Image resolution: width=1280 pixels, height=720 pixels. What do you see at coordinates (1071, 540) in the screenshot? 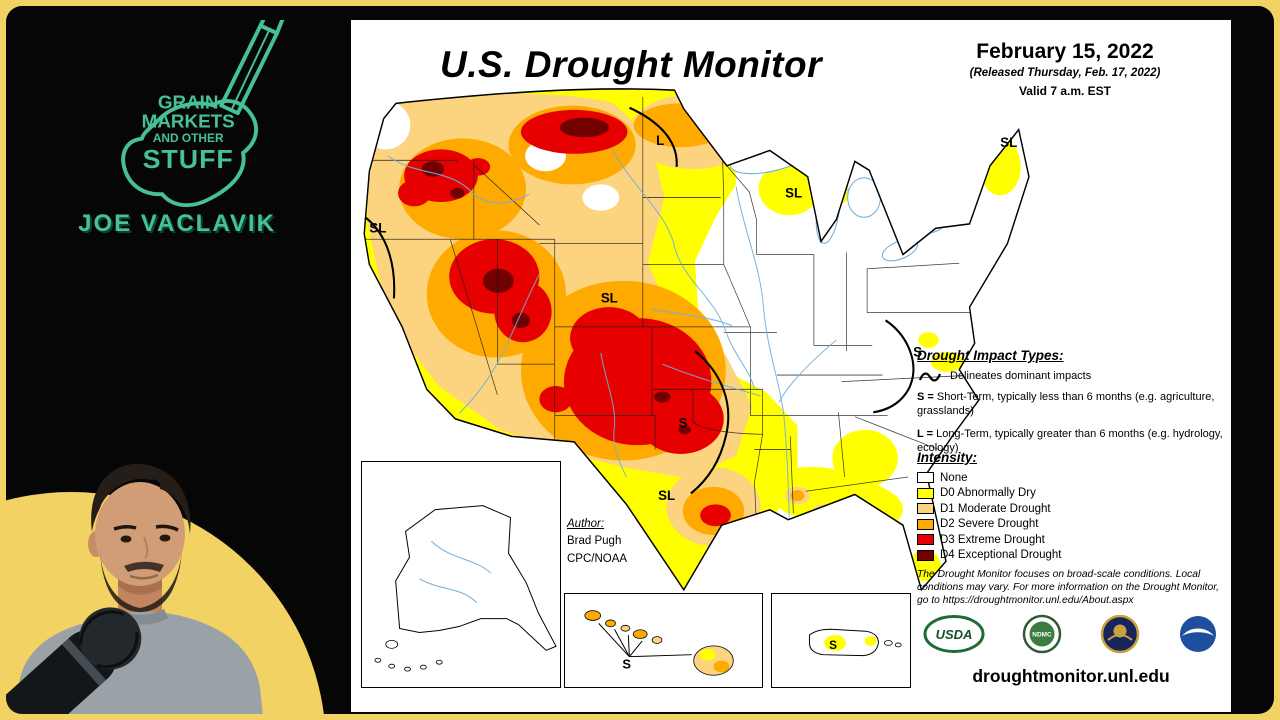
I see `legend-item-d3: D3 Extreme Drought` at bounding box center [1071, 540].